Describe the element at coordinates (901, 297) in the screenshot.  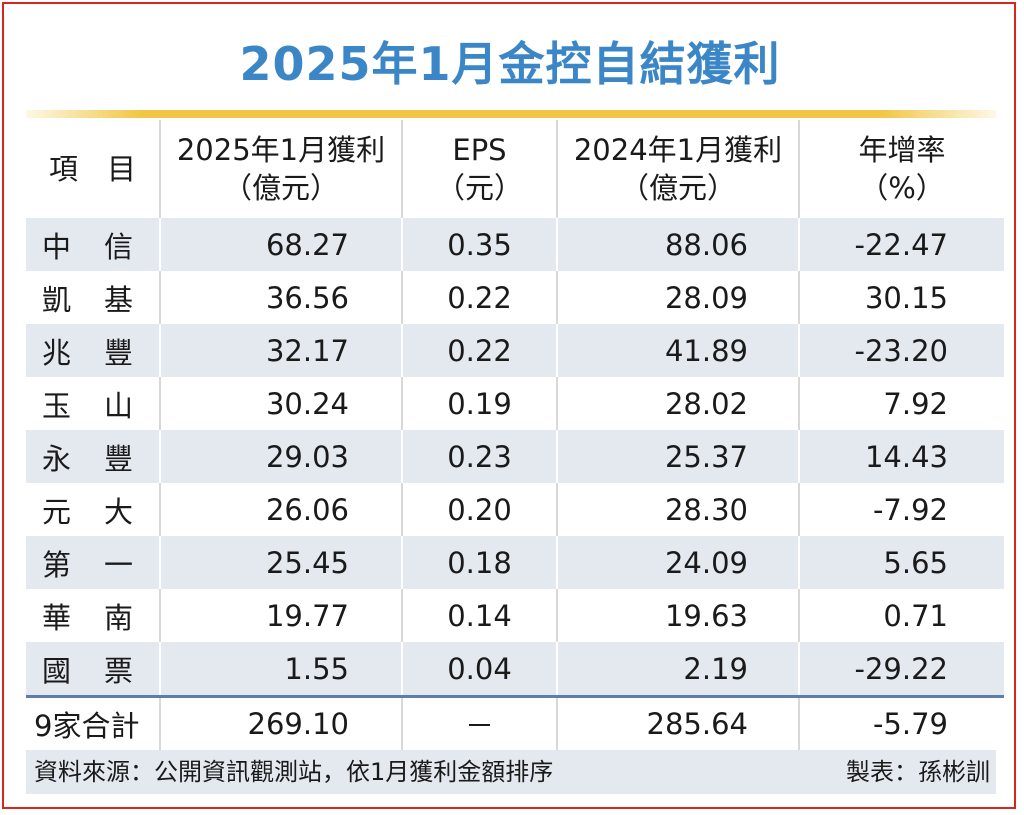
I see `growth-cell: 30.15` at that location.